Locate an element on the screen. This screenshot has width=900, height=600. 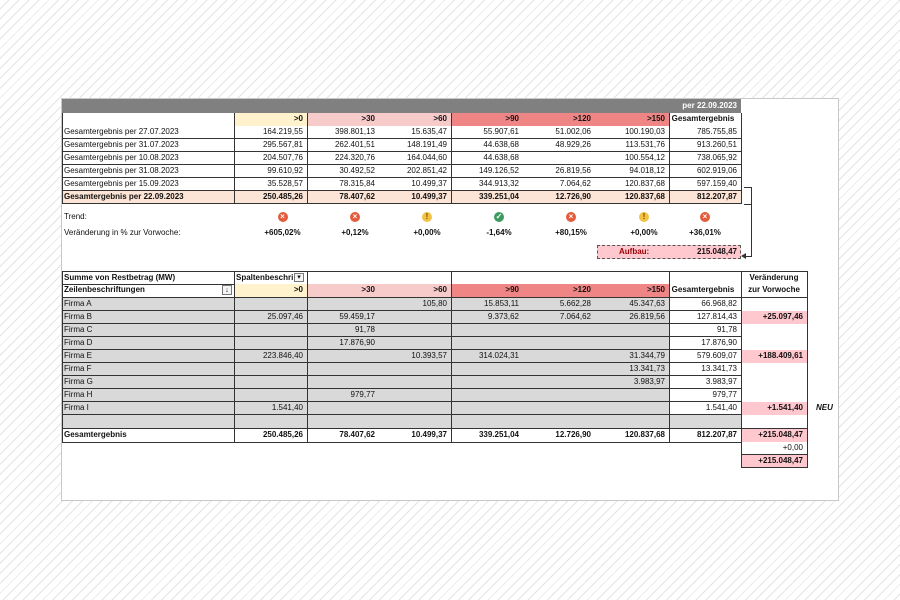
arrow-line is located at coordinates (749, 256).